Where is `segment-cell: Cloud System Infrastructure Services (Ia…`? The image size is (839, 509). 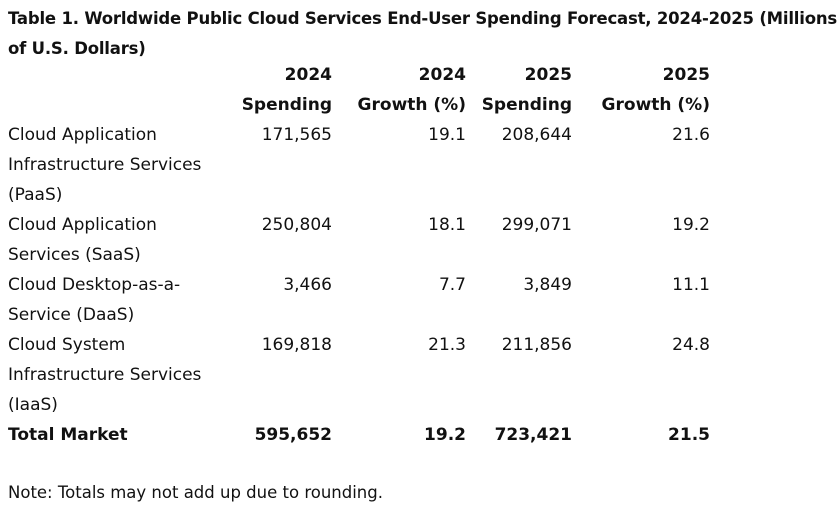 segment-cell: Cloud System Infrastructure Services (Ia… is located at coordinates (108, 375).